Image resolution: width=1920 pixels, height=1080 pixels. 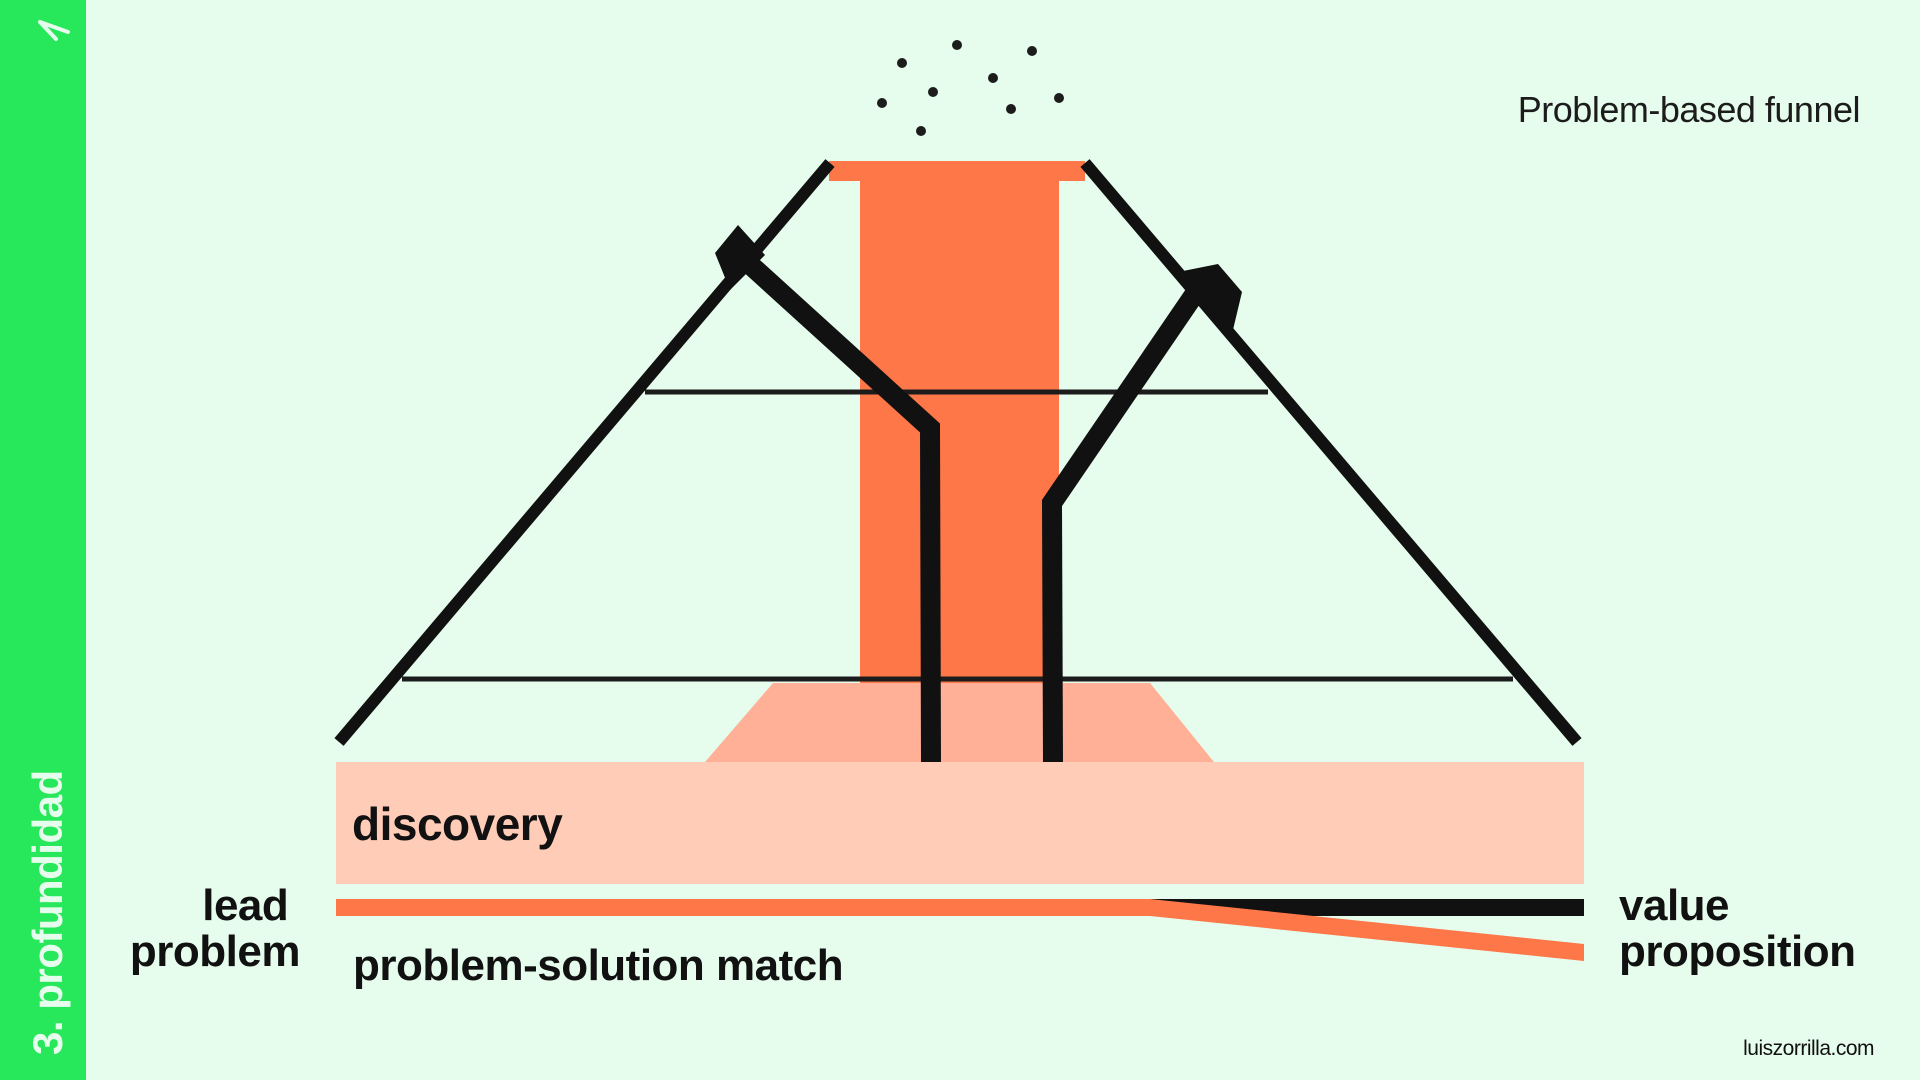 What do you see at coordinates (1737, 951) in the screenshot?
I see `value-label-line2: proposition` at bounding box center [1737, 951].